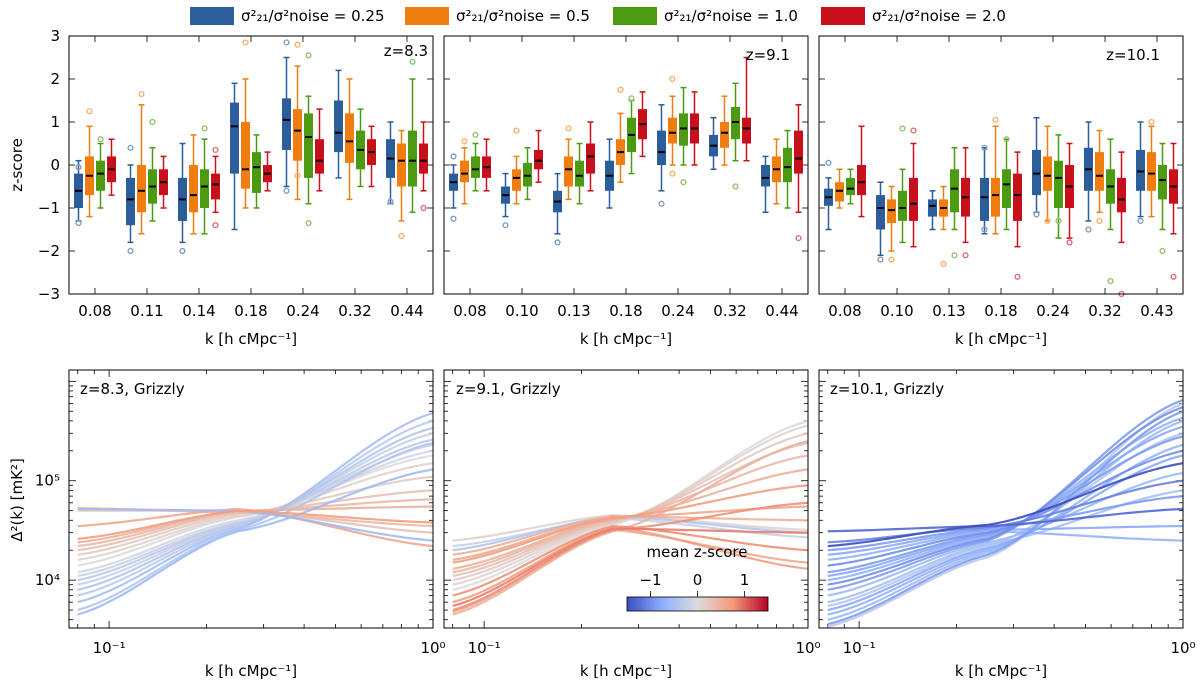 Image resolution: width=1200 pixels, height=686 pixels. Describe the element at coordinates (55, 79) in the screenshot. I see `y-tick-label: 2` at that location.